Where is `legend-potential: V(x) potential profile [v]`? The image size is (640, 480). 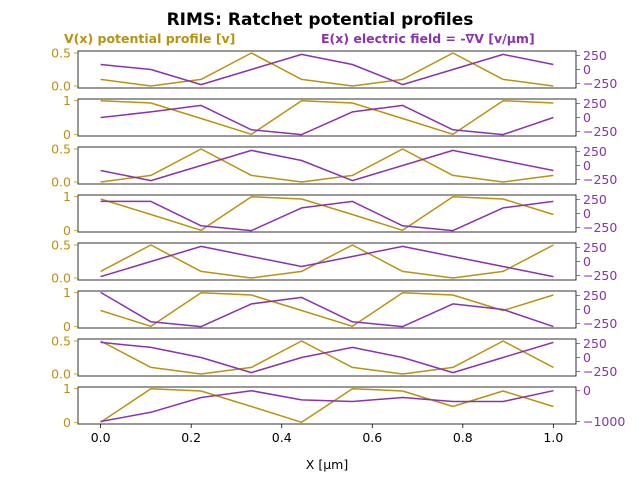 legend-potential: V(x) potential profile [v] is located at coordinates (149, 38).